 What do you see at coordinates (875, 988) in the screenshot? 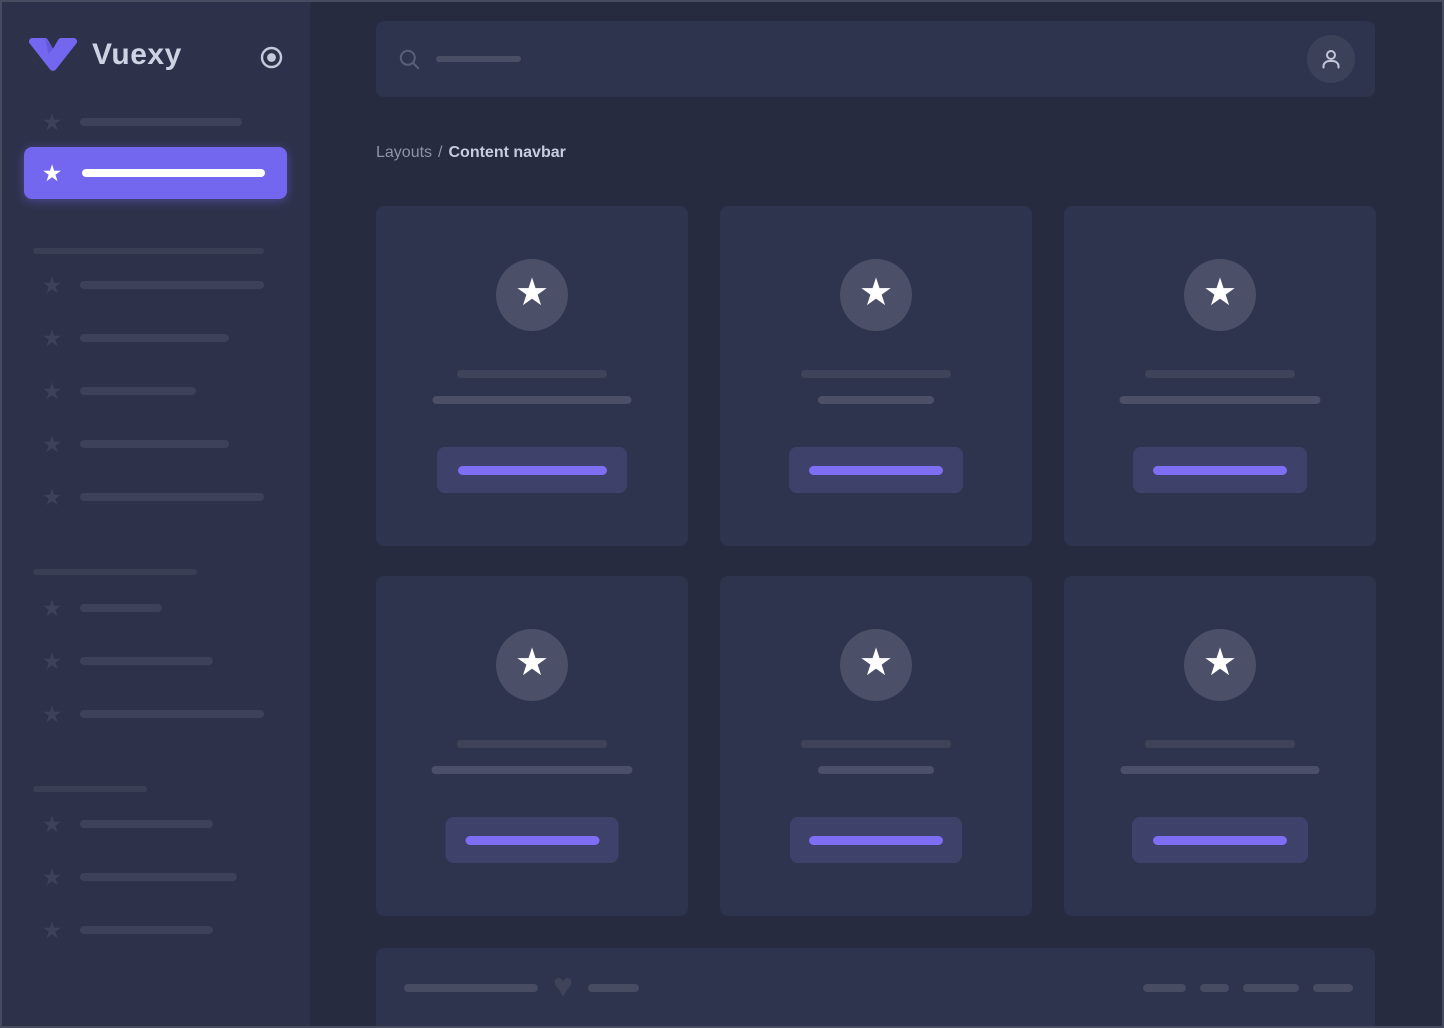
I see `page-footer: ♥` at bounding box center [875, 988].